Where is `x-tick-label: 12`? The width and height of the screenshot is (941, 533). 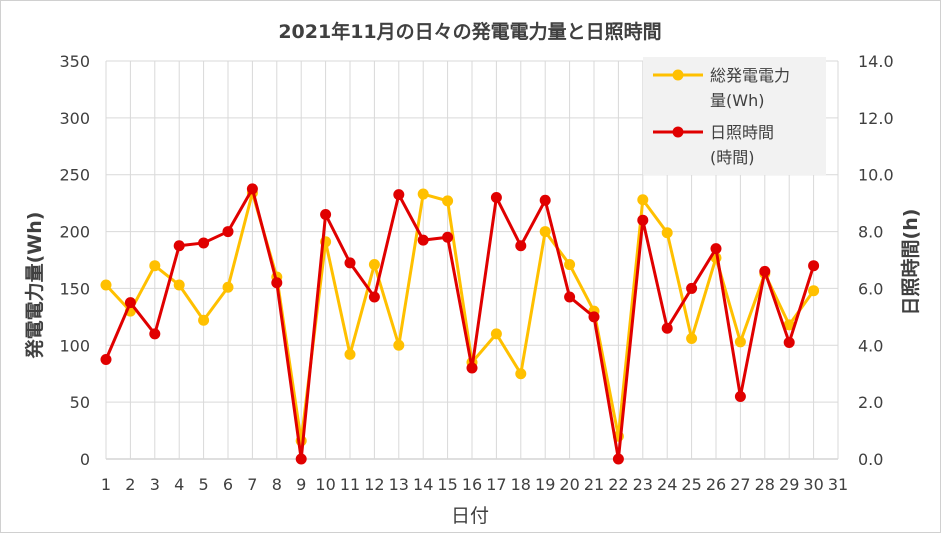
x-tick-label: 12 is located at coordinates (374, 484).